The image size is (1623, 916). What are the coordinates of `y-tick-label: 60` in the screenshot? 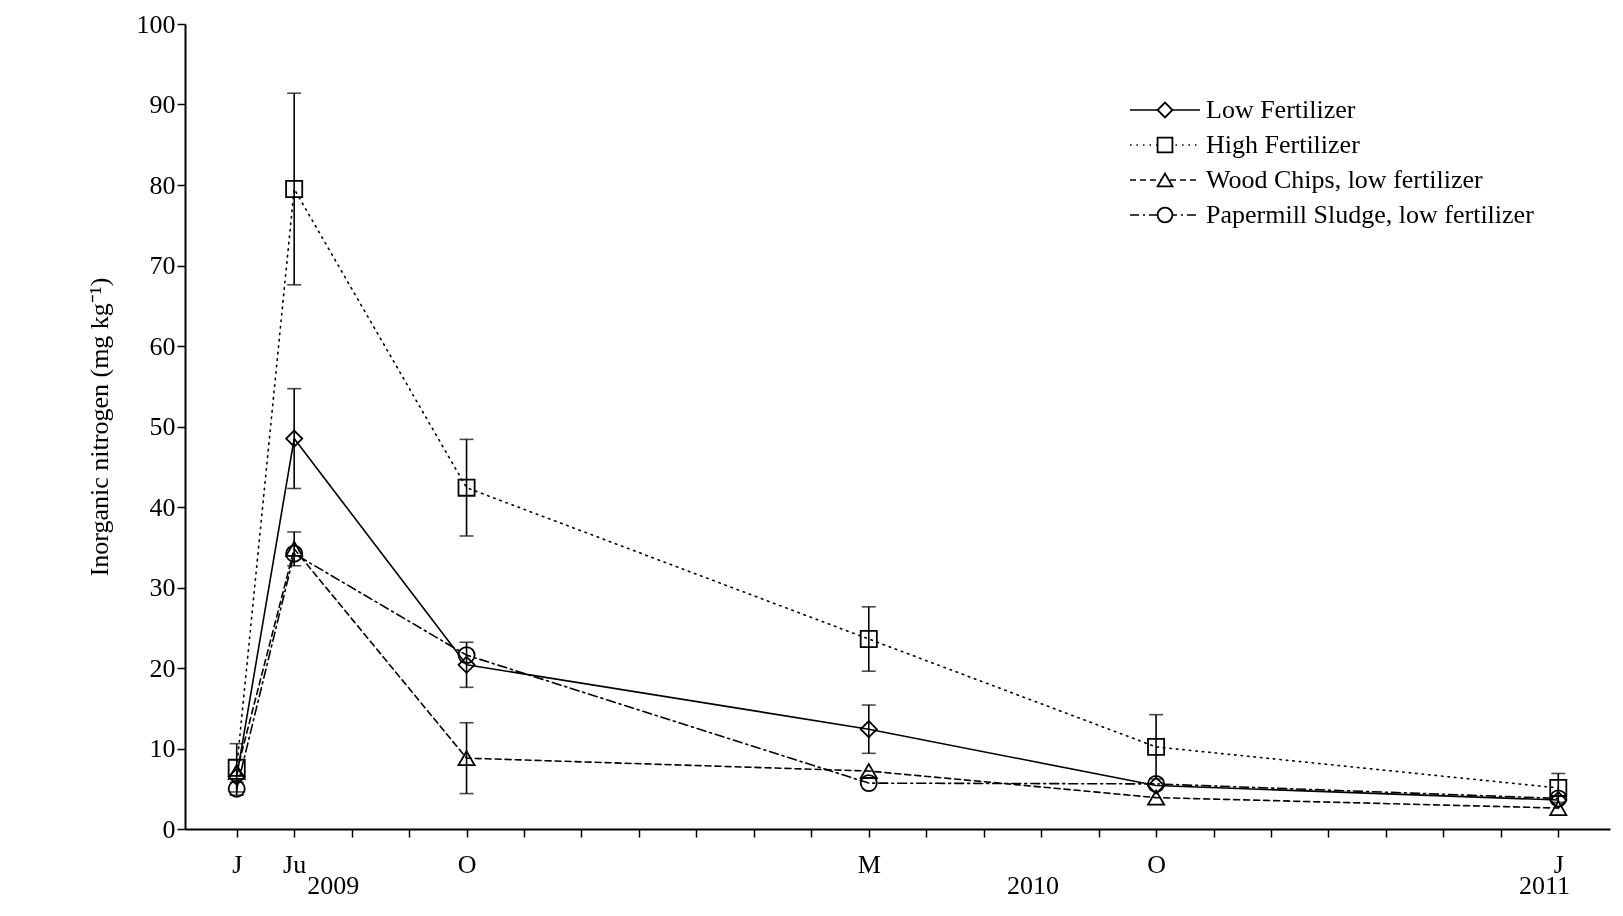 It's located at (162, 346).